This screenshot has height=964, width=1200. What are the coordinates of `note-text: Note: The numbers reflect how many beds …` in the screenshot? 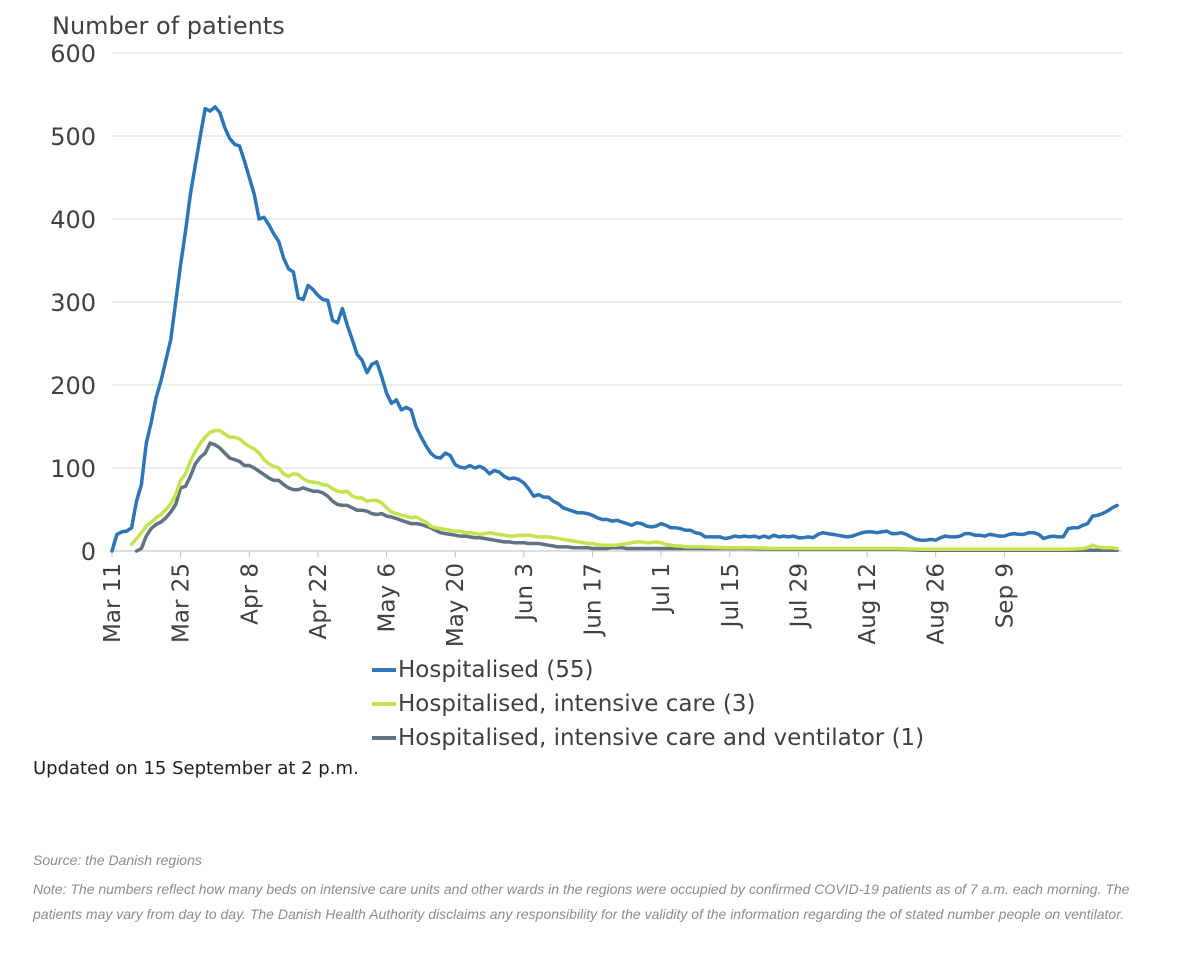 It's located at (581, 901).